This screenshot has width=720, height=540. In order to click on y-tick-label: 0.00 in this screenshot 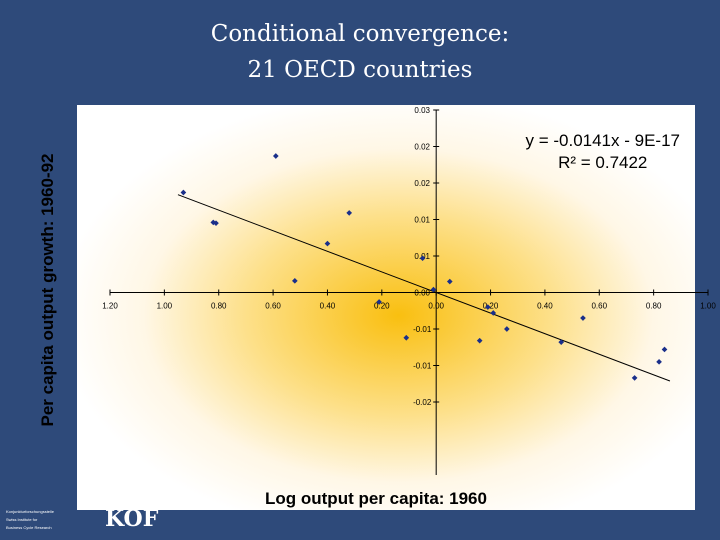, I will do `click(422, 293)`.